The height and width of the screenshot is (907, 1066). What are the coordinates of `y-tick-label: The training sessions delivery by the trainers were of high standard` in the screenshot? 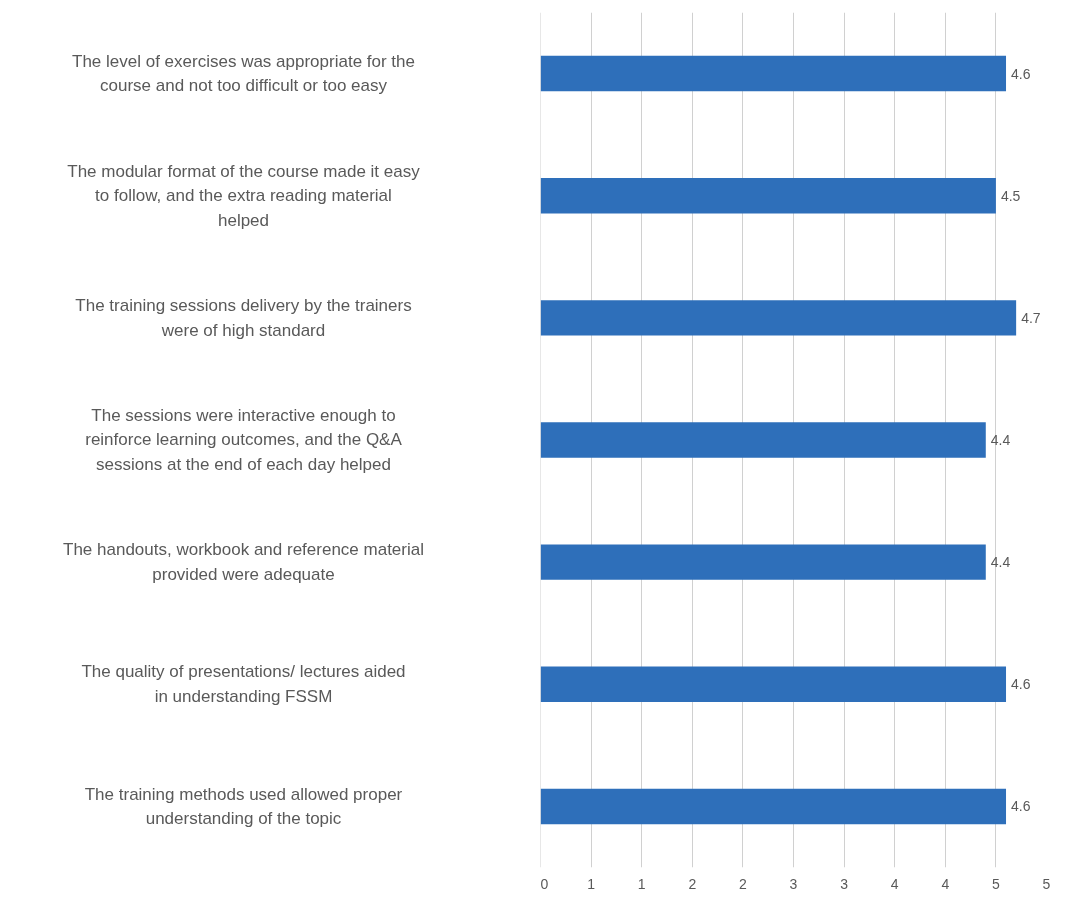 It's located at (243, 318).